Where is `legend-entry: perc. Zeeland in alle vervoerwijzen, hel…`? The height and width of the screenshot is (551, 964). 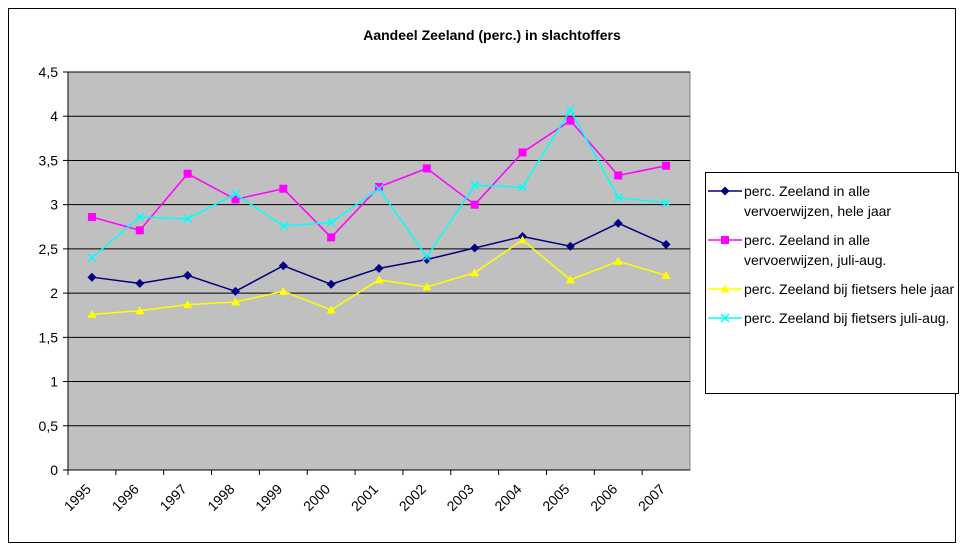 legend-entry: perc. Zeeland in alle vervoerwijzen, hel… is located at coordinates (832, 201).